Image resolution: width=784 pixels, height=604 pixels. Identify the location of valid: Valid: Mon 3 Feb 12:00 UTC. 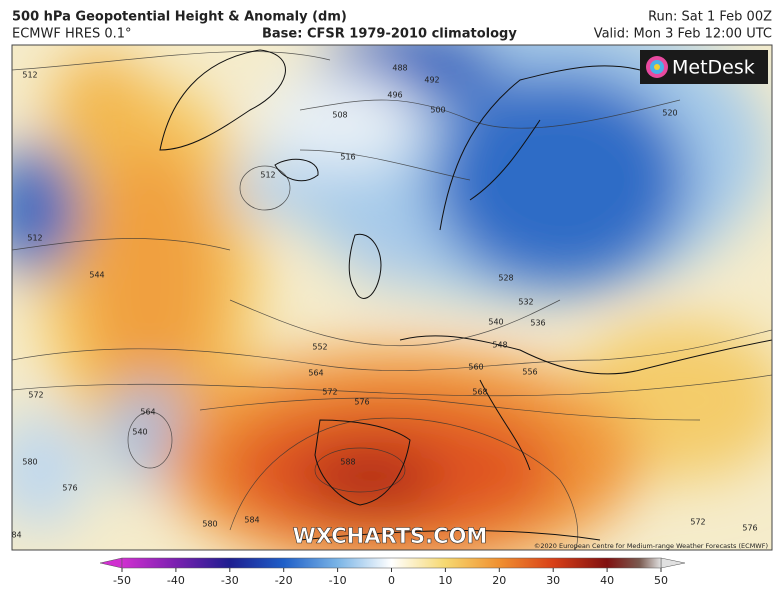
(683, 34).